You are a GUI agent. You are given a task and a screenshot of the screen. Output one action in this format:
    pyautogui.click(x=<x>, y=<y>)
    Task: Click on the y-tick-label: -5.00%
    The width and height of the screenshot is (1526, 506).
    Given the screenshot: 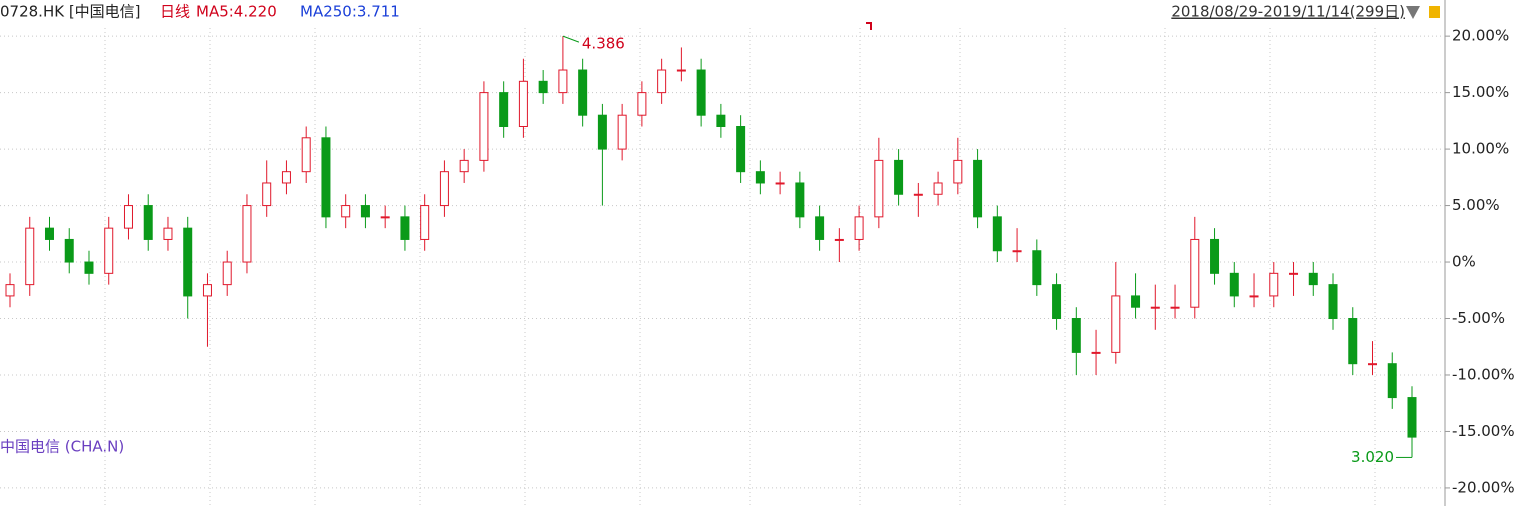 What is the action you would take?
    pyautogui.click(x=1478, y=318)
    